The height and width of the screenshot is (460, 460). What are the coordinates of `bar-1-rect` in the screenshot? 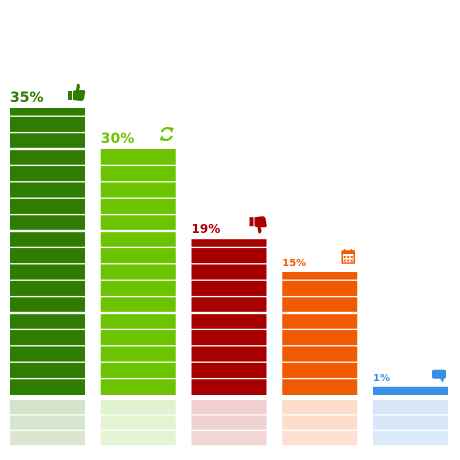 It's located at (47, 251).